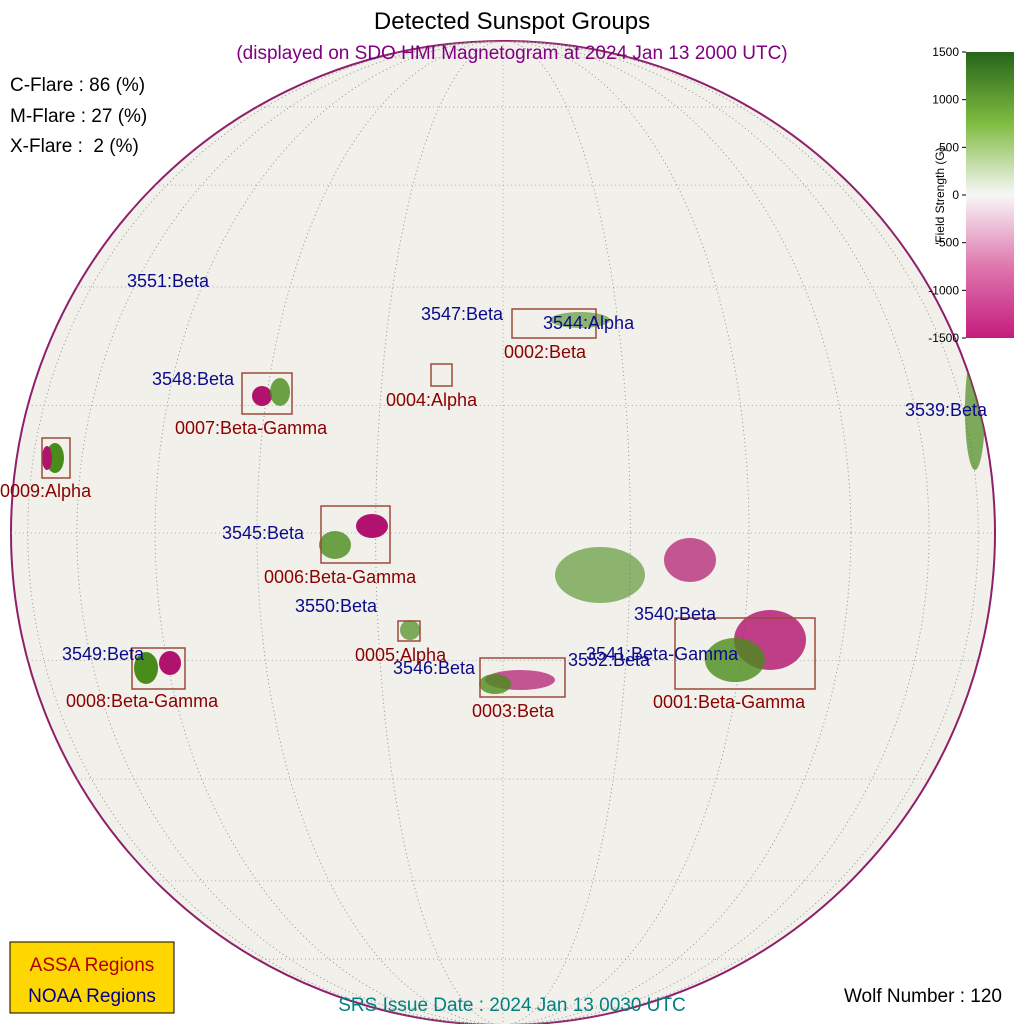  I want to click on wolf-number: Wolf Number : 120, so click(923, 996).